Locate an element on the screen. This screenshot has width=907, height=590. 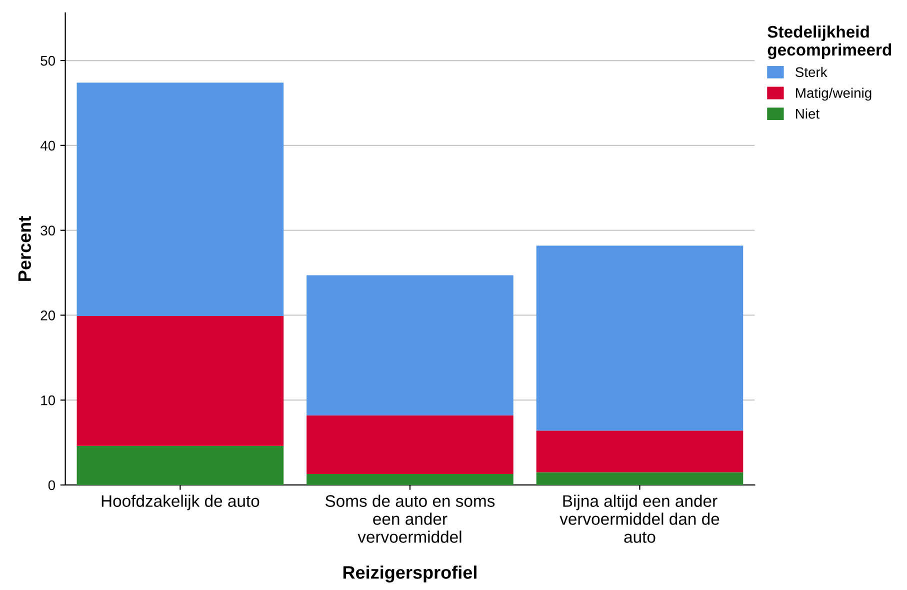
legend-label: Niet is located at coordinates (808, 113).